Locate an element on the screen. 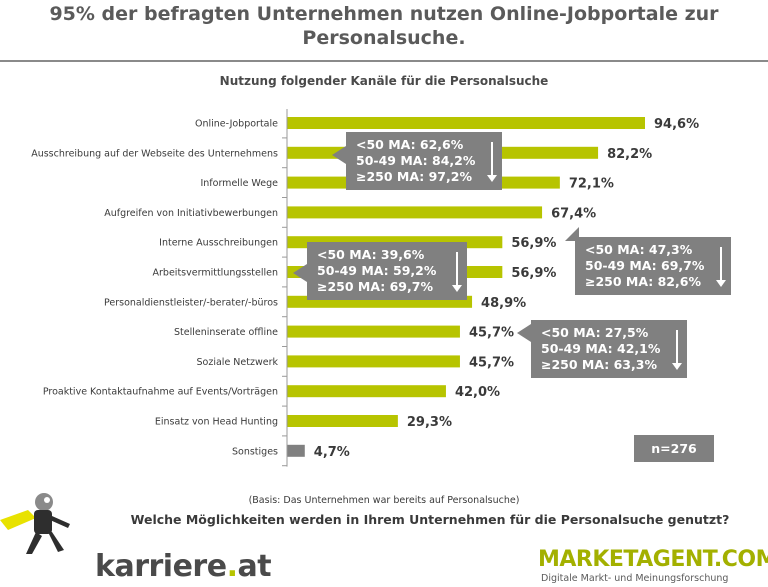 The image size is (768, 587). category-label: Einsatz von Head Hunting is located at coordinates (216, 422).